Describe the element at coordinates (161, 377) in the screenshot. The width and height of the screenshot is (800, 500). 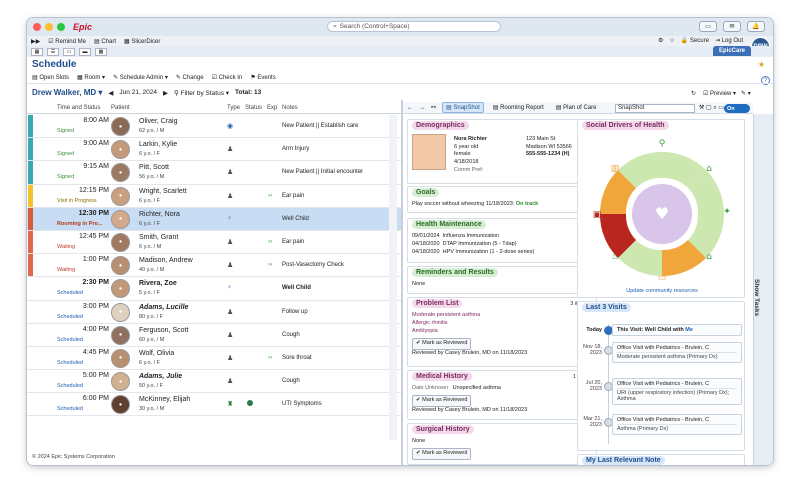
I see `patient-name: Adams, Julie` at that location.